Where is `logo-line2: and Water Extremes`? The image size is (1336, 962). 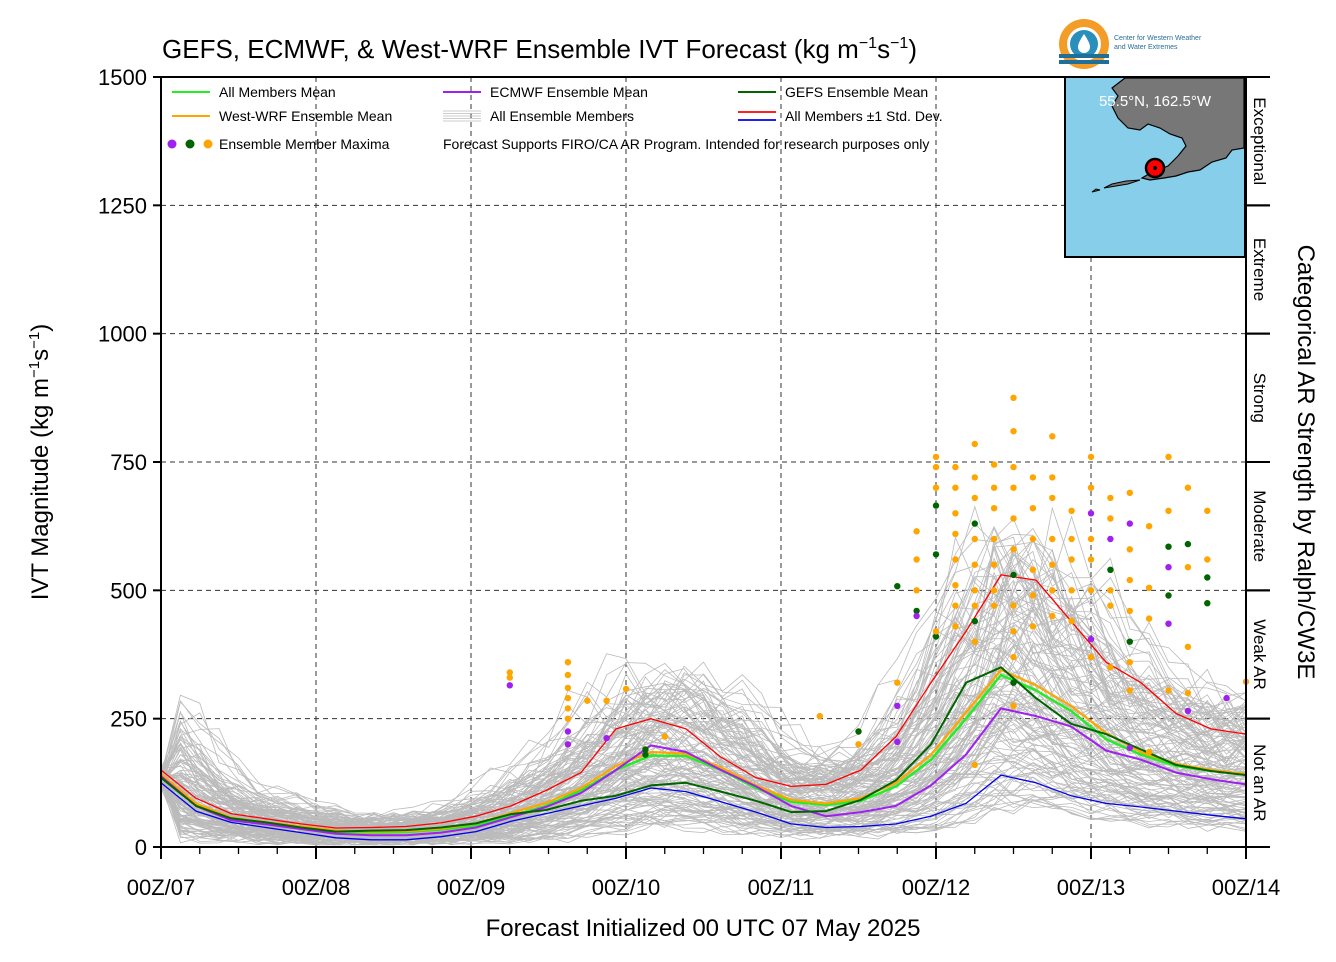 logo-line2: and Water Extremes is located at coordinates (1146, 47).